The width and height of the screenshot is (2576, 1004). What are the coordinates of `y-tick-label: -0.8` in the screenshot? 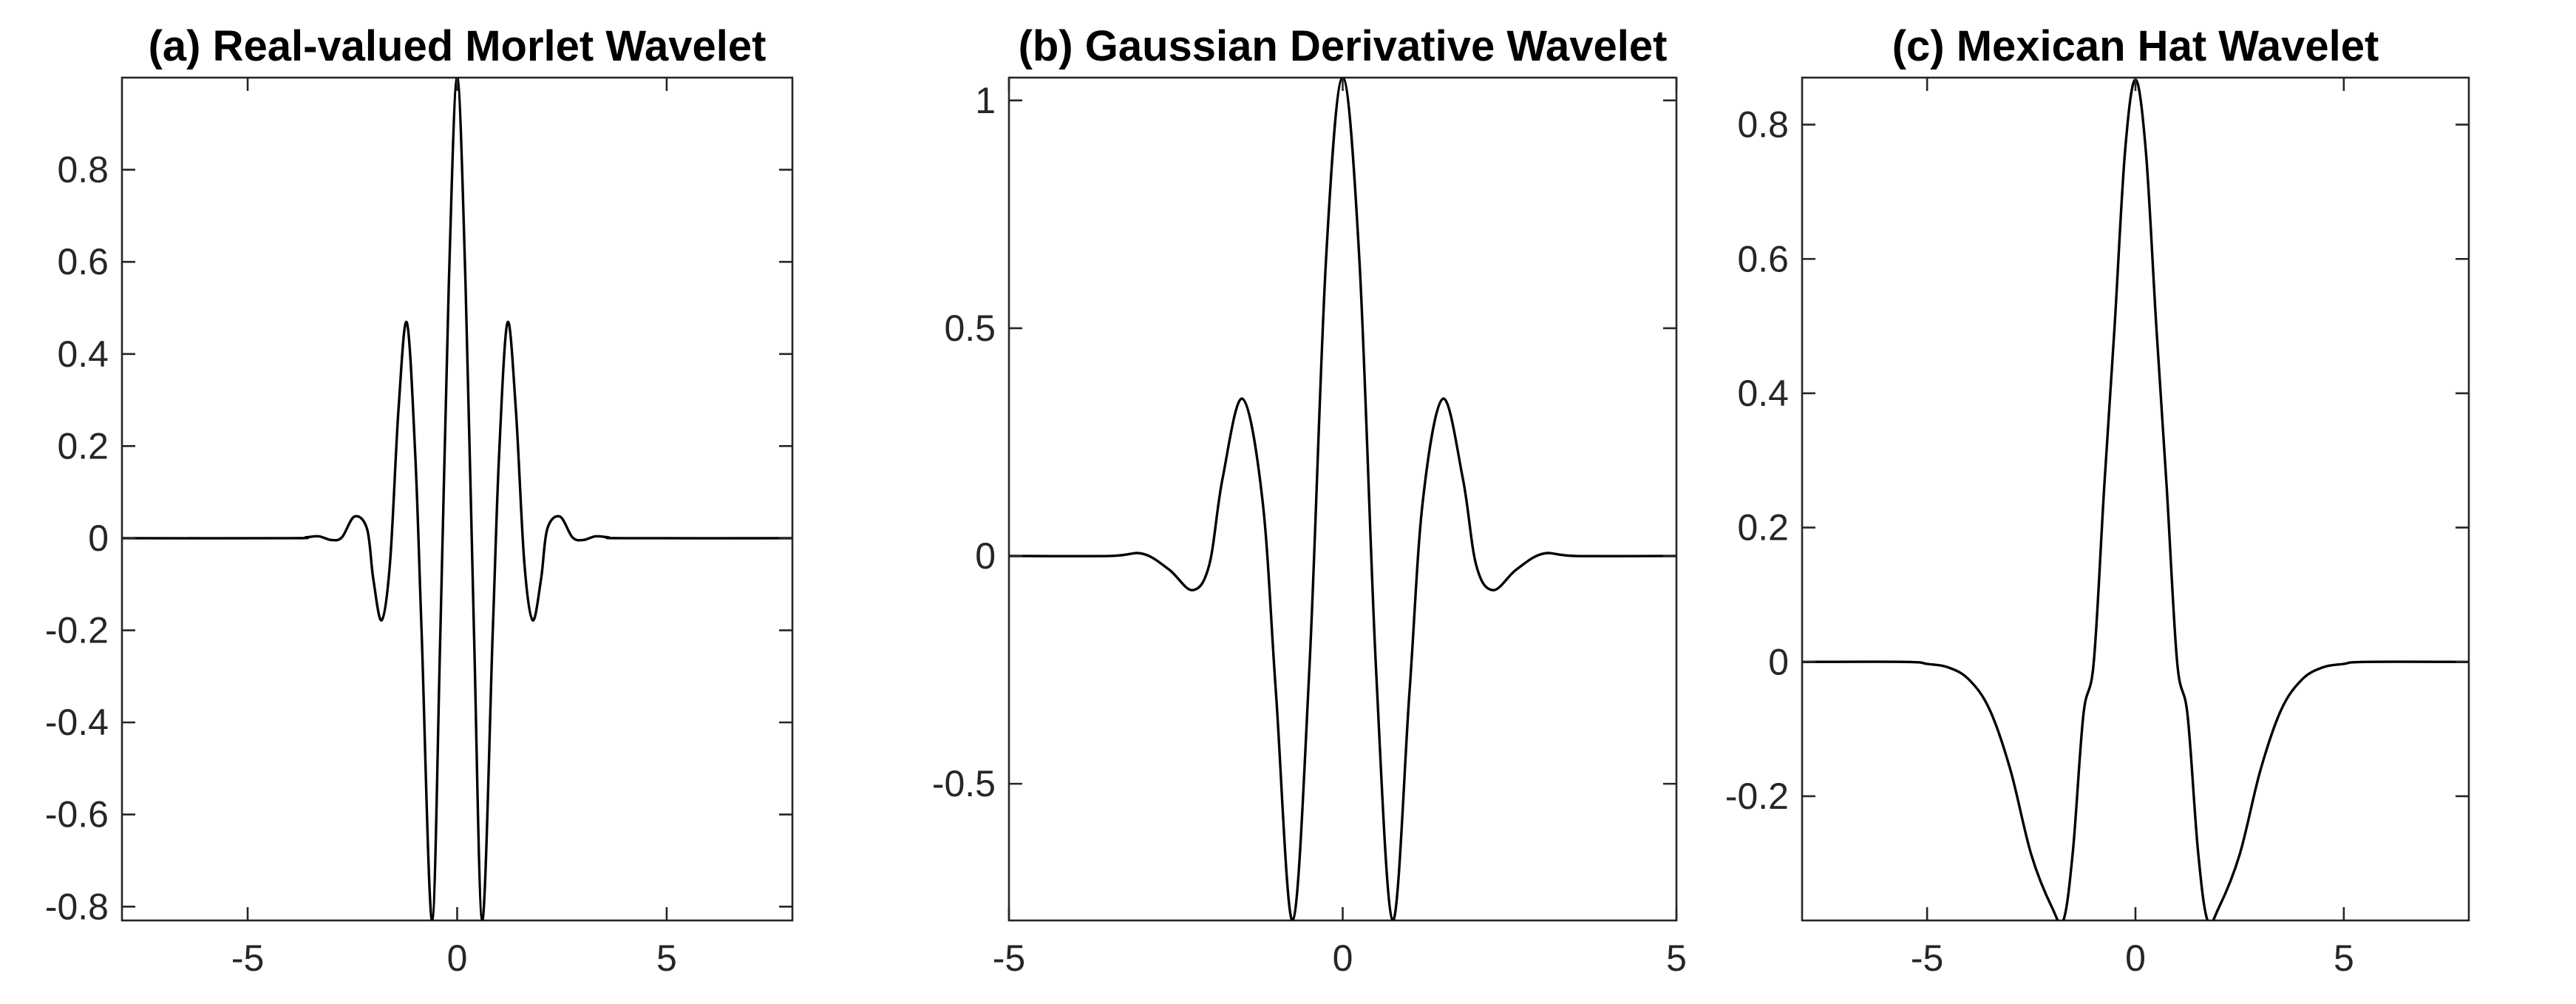 It's located at (77, 906).